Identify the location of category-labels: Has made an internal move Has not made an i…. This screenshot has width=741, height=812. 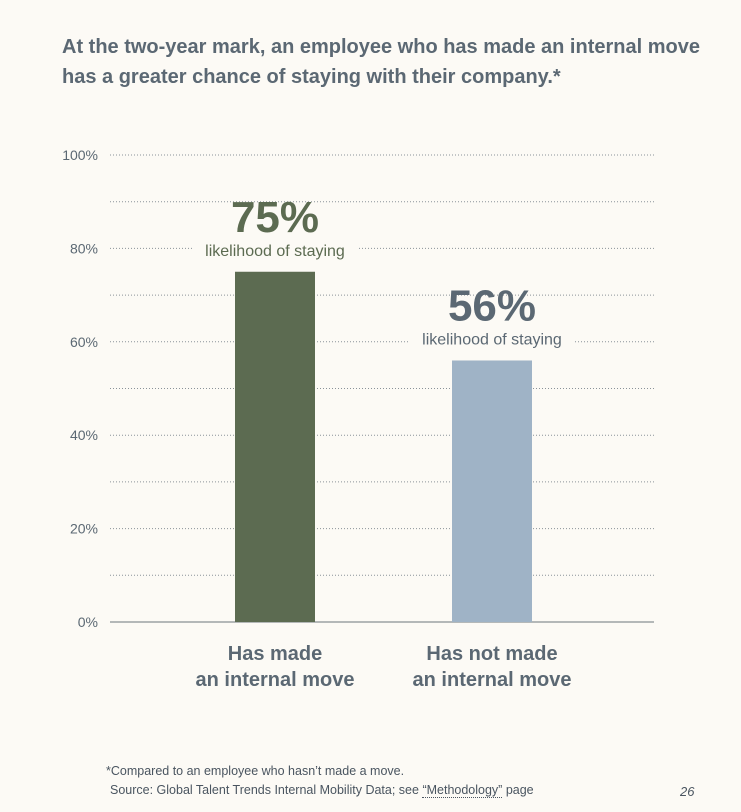
(384, 667).